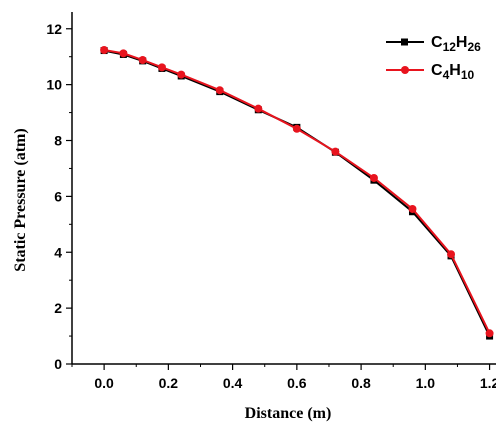 This screenshot has width=496, height=426. Describe the element at coordinates (426, 383) in the screenshot. I see `x-tick-label: 1.0` at that location.